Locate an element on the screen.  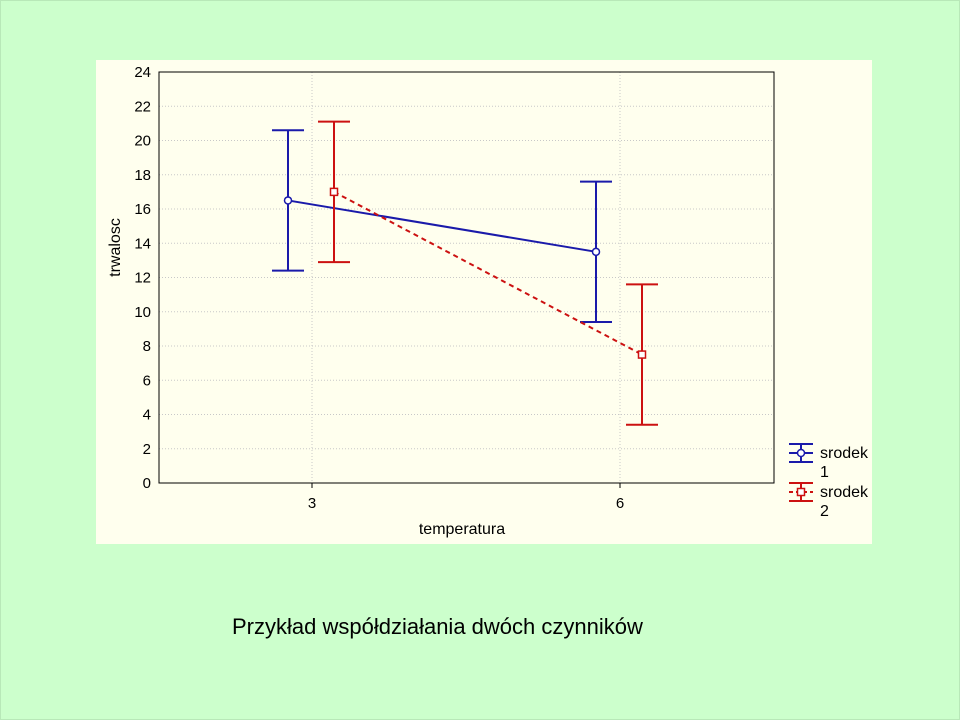
y-tick-label: 24 is located at coordinates (142, 72).